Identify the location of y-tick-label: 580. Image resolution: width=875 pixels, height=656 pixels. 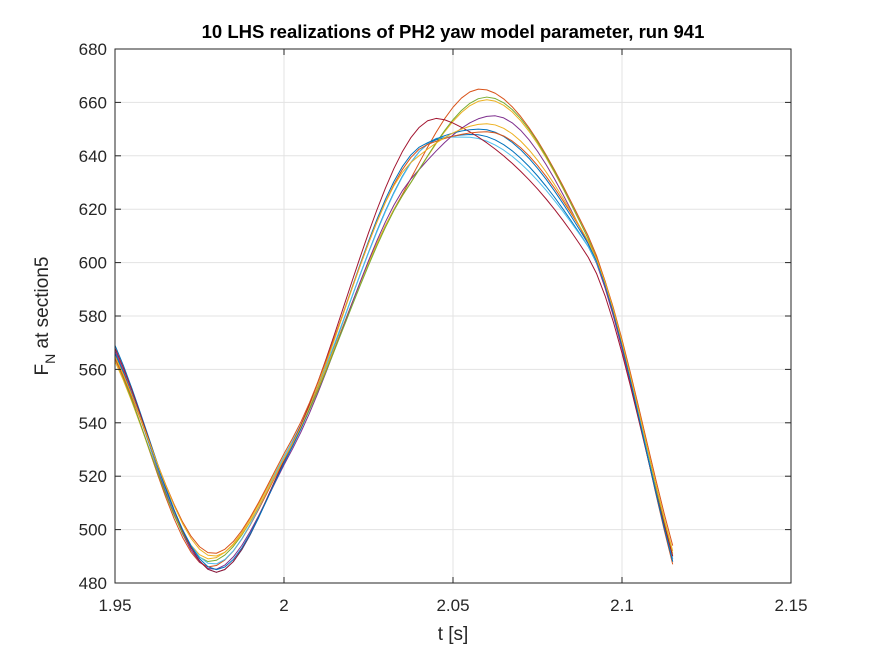
(93, 316).